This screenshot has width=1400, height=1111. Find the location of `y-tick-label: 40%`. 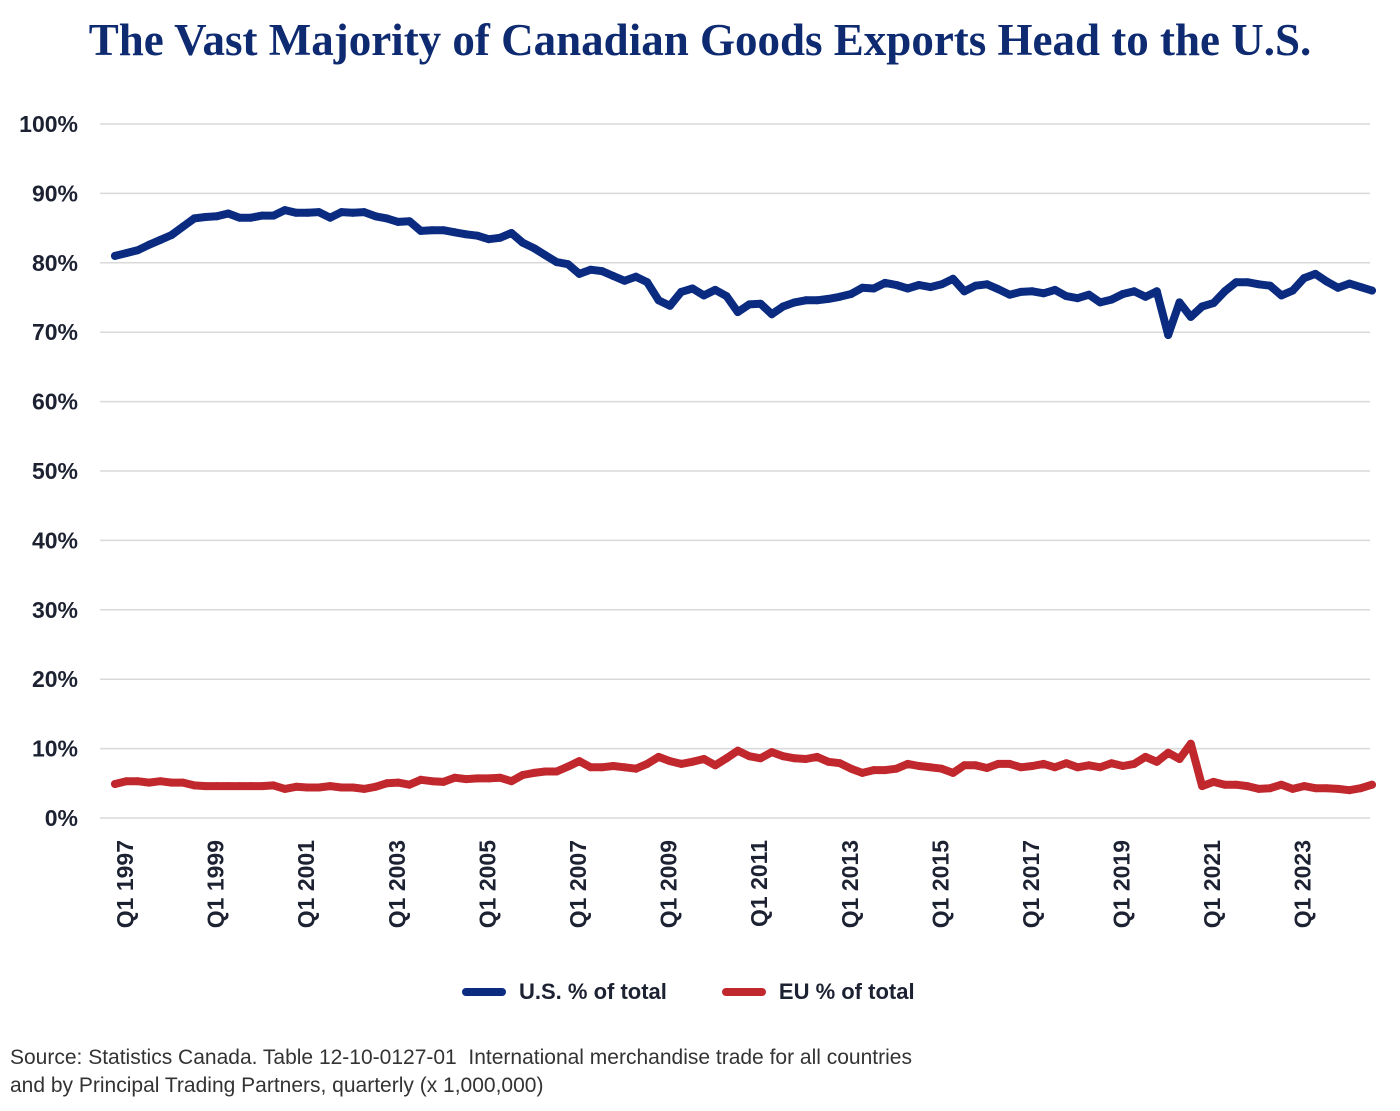

y-tick-label: 40% is located at coordinates (55, 540).